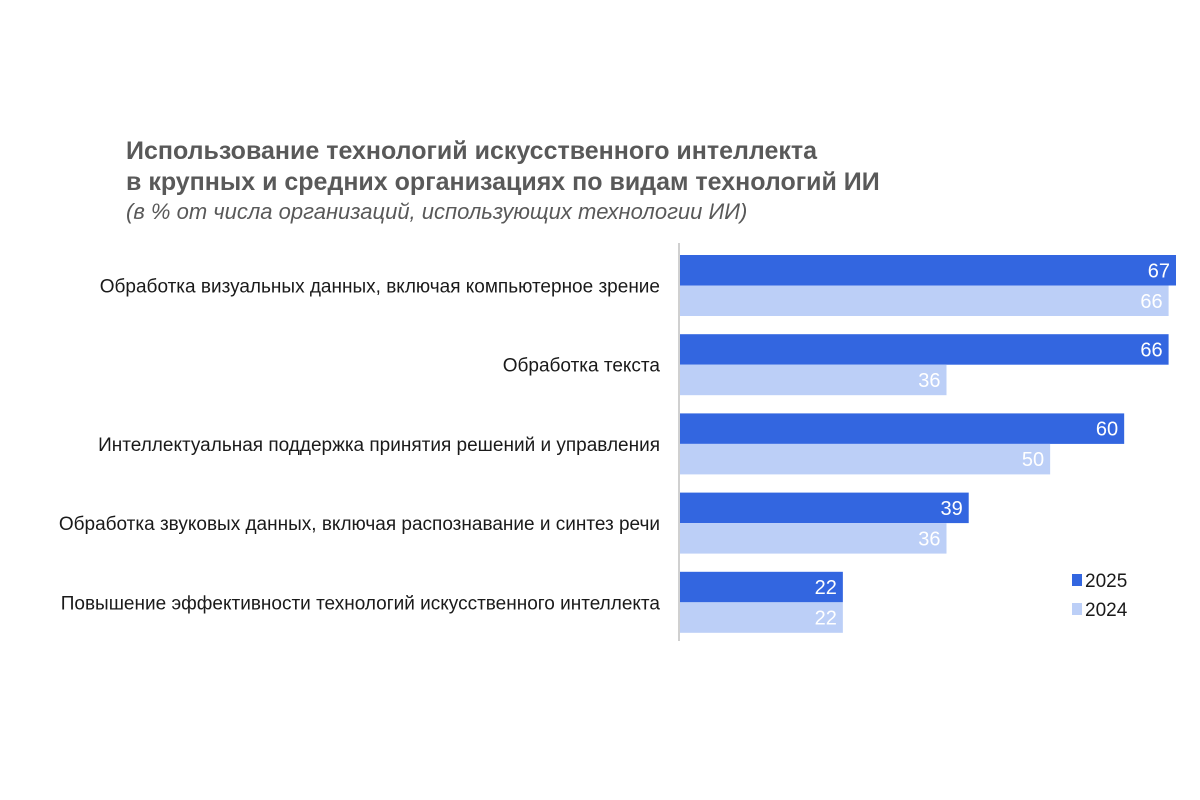 Image resolution: width=1200 pixels, height=800 pixels. I want to click on category-label: Обработка текста, so click(582, 366).